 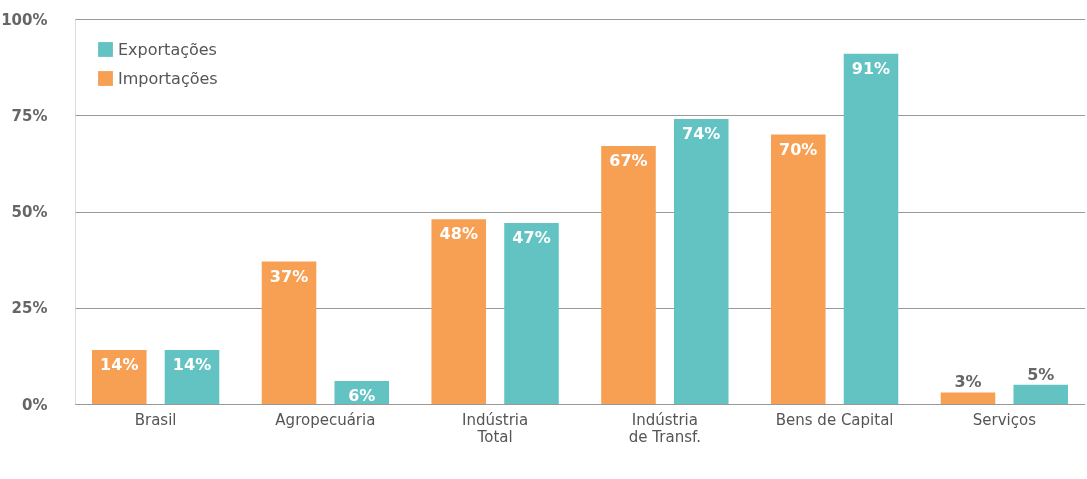 I want to click on x-tick-label: Serviços, so click(x=1004, y=419).